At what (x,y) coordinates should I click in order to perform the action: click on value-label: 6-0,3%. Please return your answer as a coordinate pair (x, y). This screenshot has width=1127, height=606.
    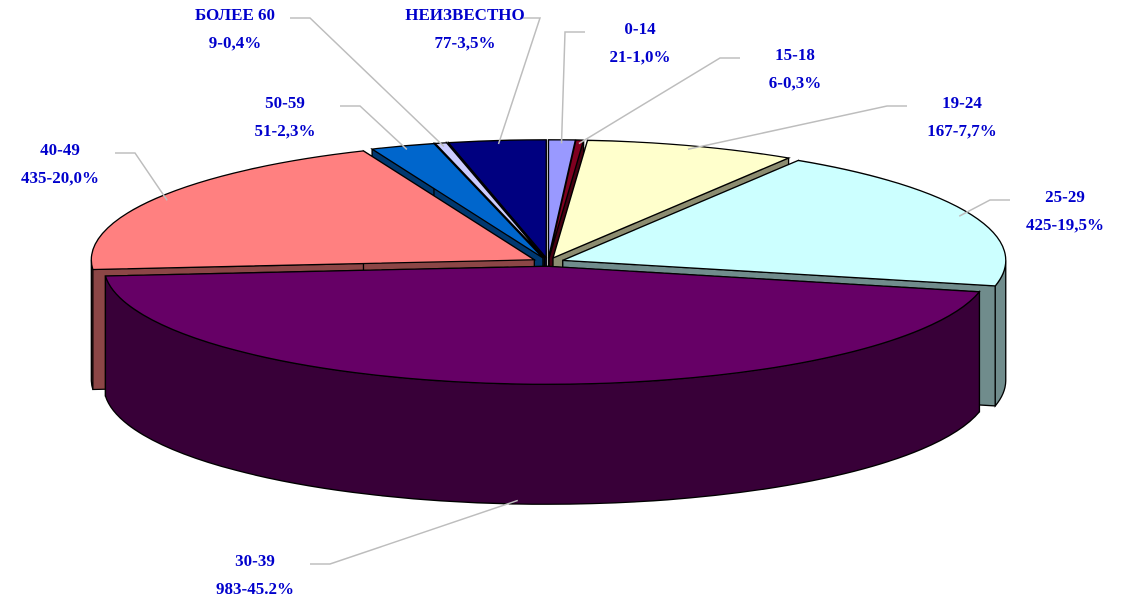
    Looking at the image, I should click on (795, 82).